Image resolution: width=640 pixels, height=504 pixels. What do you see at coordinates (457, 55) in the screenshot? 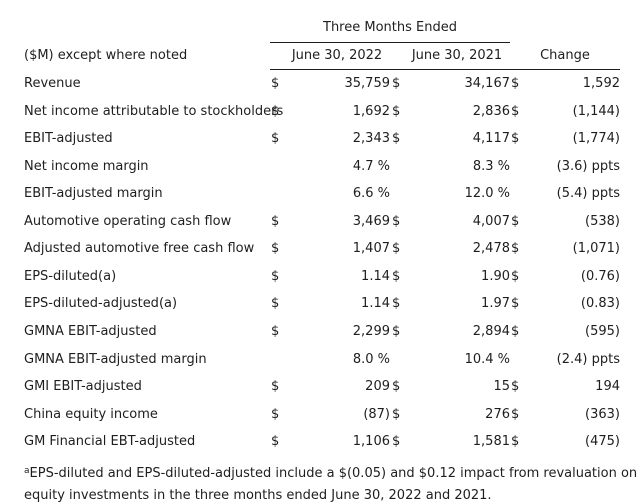
I see `column-header-2021: June 30, 2021` at bounding box center [457, 55].